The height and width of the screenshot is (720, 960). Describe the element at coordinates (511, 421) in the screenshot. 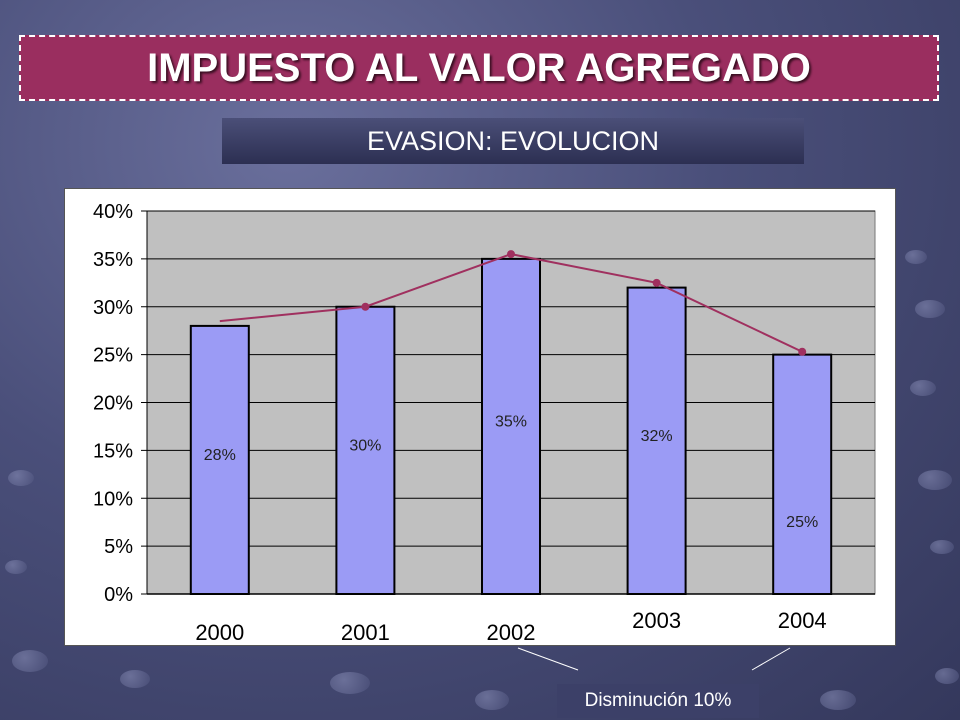

I see `data-label: 35%` at that location.